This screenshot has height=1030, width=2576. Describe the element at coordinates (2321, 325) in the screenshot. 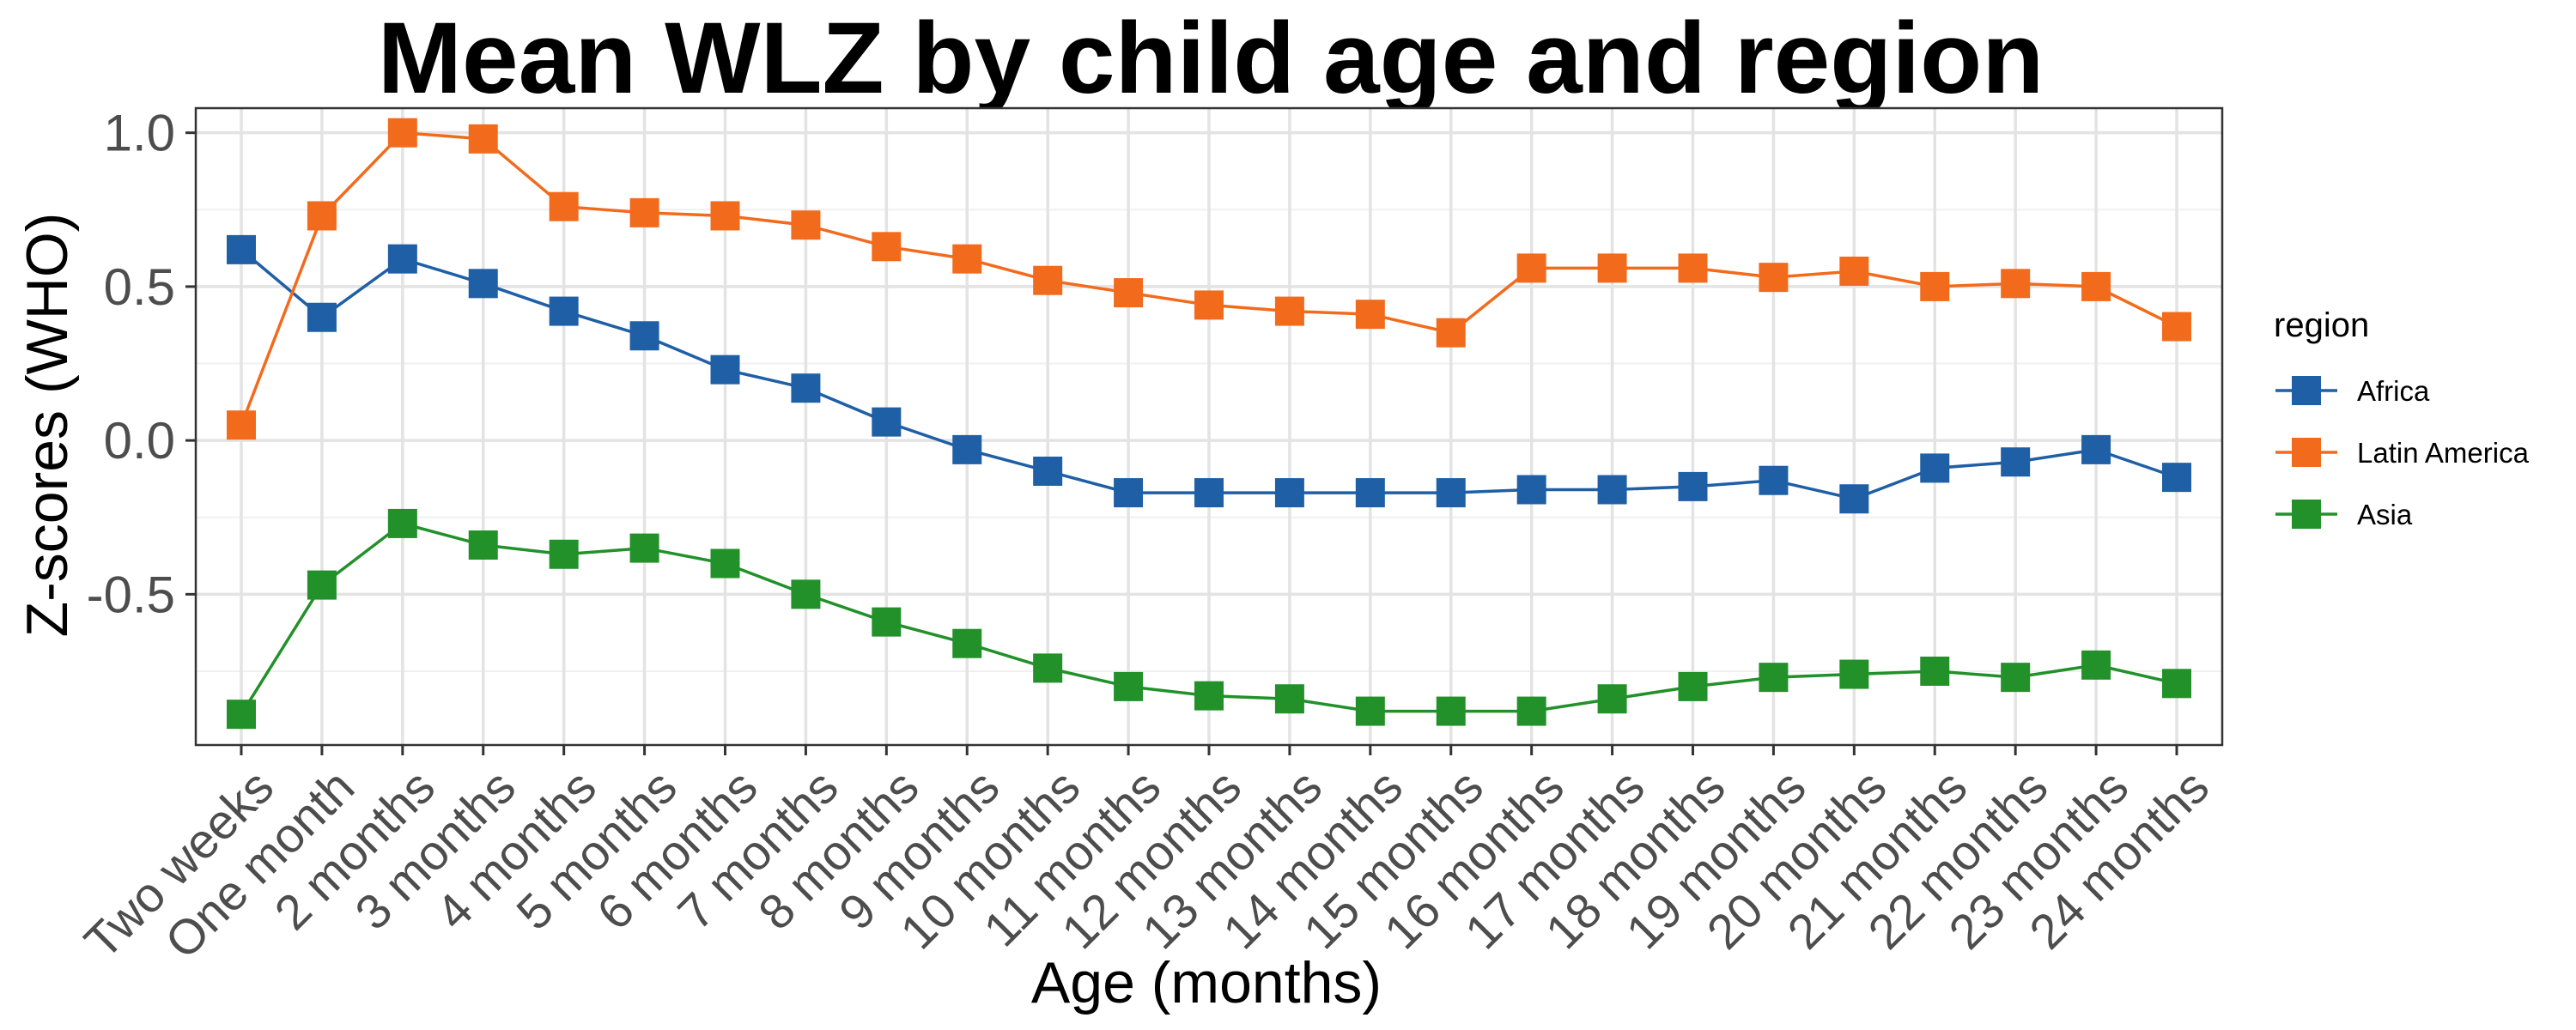

I see `legend-title: region` at that location.